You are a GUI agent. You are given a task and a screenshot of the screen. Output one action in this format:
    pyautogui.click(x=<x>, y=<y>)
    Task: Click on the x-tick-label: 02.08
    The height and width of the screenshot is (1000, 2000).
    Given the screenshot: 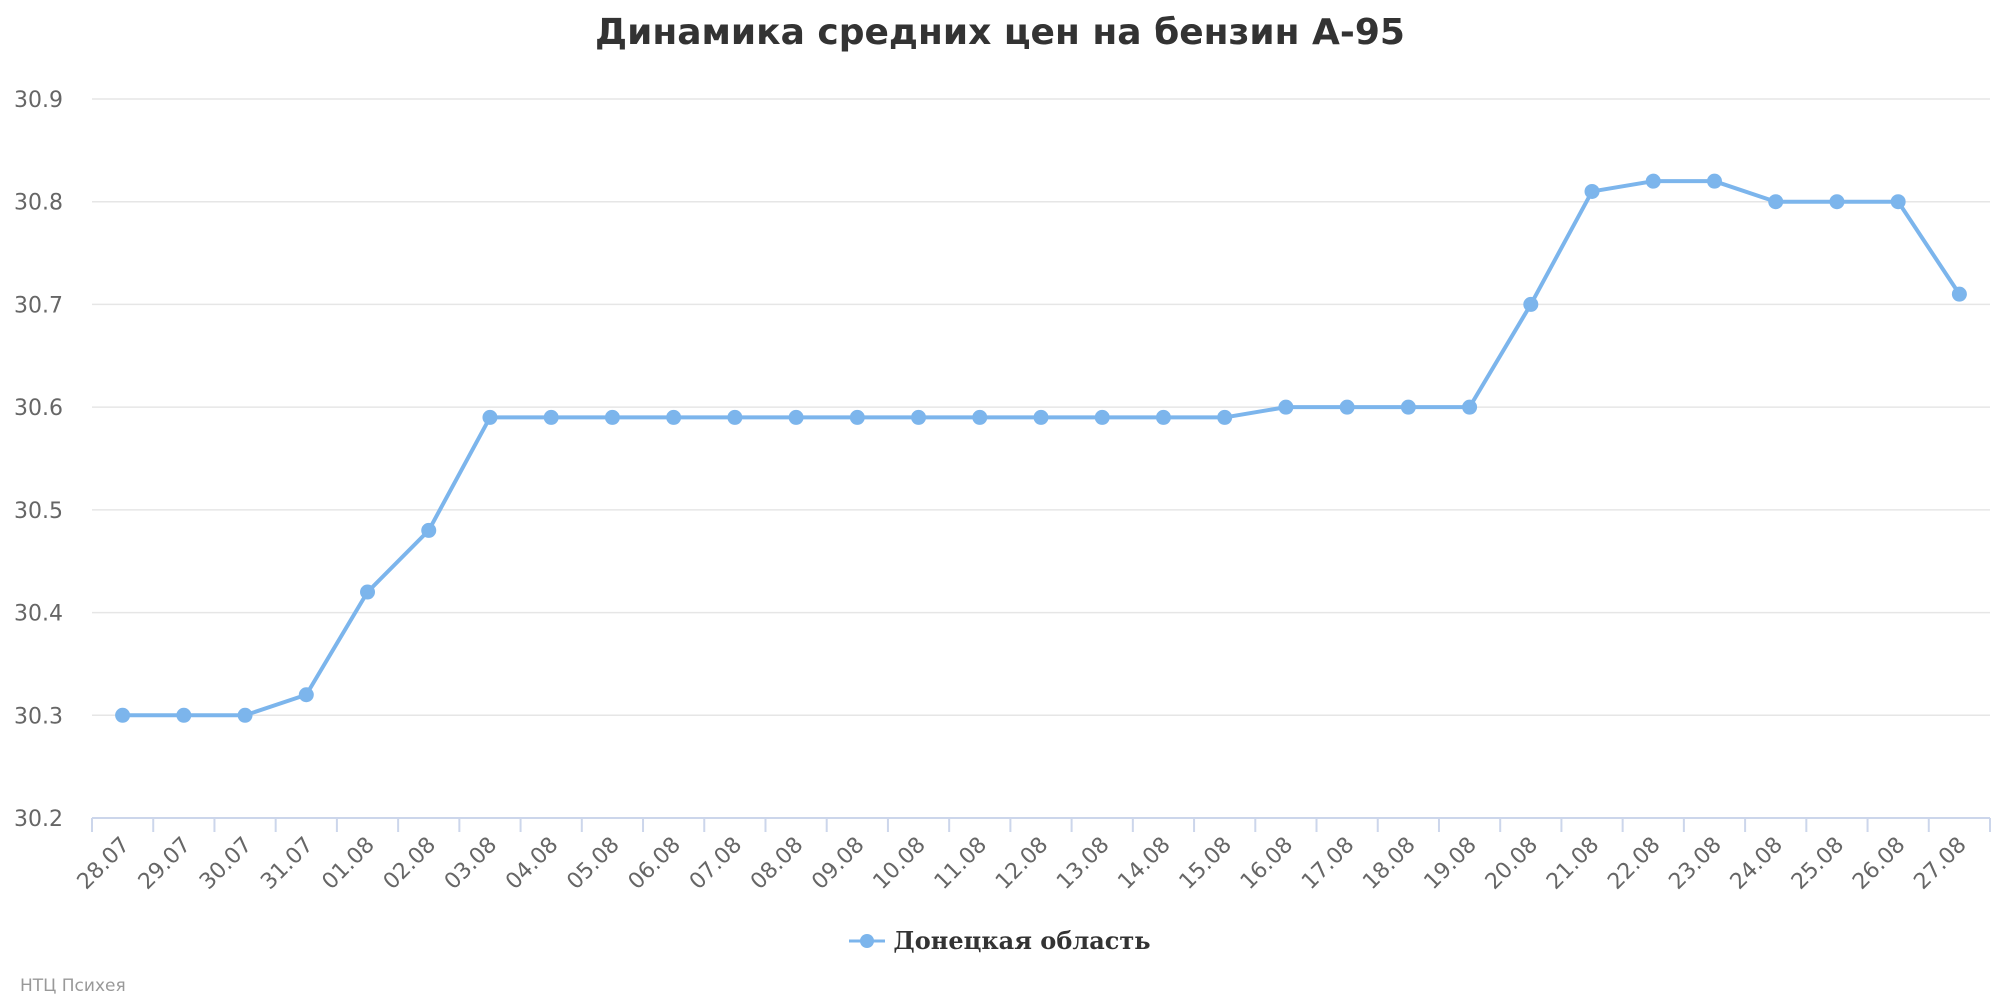 What is the action you would take?
    pyautogui.click(x=410, y=864)
    